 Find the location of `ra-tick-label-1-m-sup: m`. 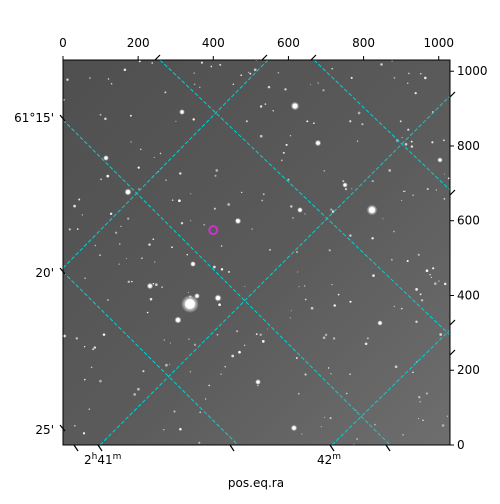

ra-tick-label-1-m-sup: m is located at coordinates (117, 457).